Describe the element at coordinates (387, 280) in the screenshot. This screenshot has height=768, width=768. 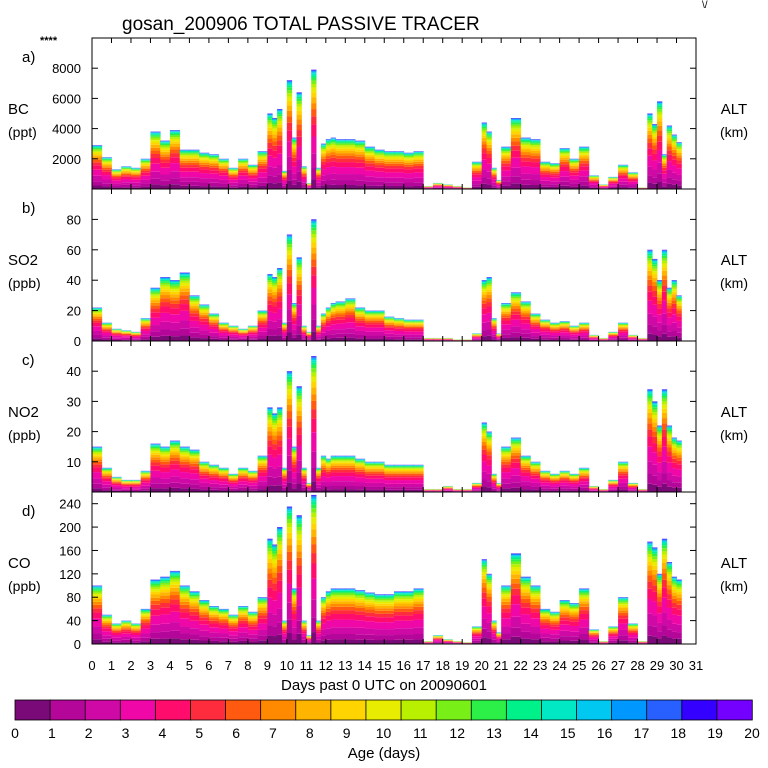
I see `so2-age-layers` at that location.